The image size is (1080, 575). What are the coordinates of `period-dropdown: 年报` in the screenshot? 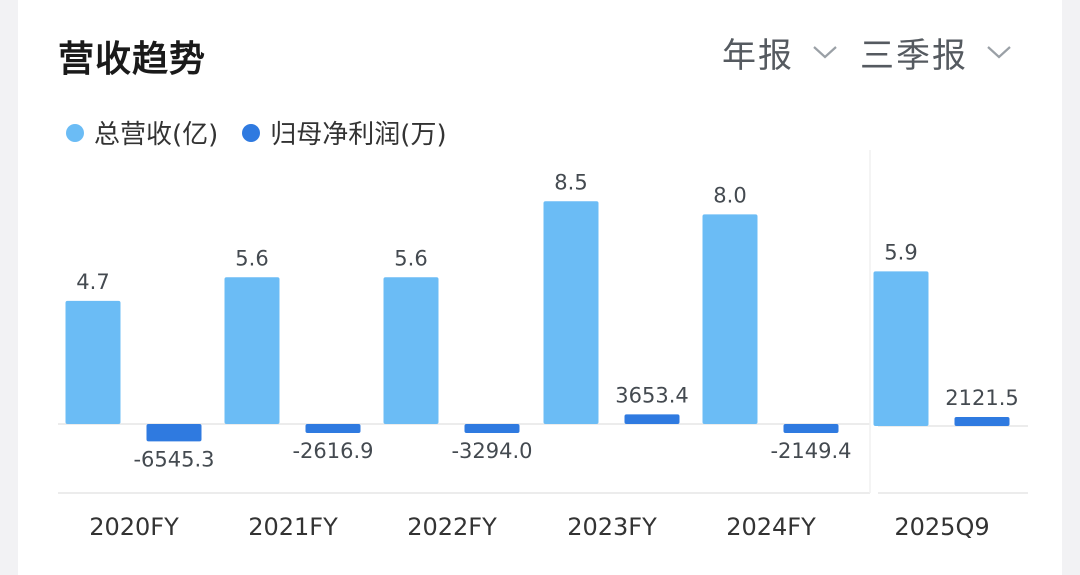 It's located at (780, 53).